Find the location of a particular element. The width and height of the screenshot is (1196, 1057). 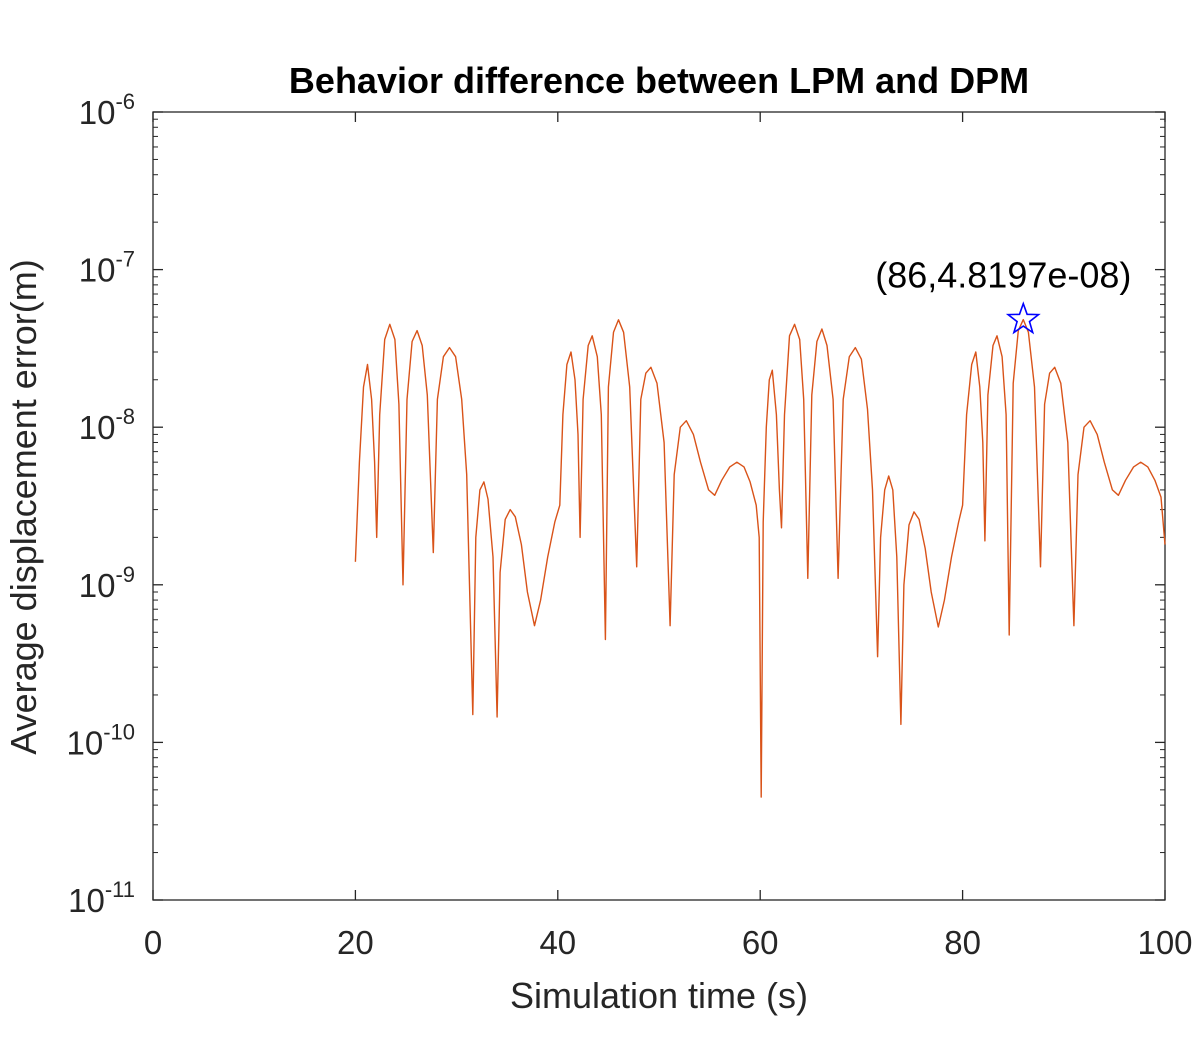

annotation-text: (86,4.8197e-08) is located at coordinates (1003, 275).